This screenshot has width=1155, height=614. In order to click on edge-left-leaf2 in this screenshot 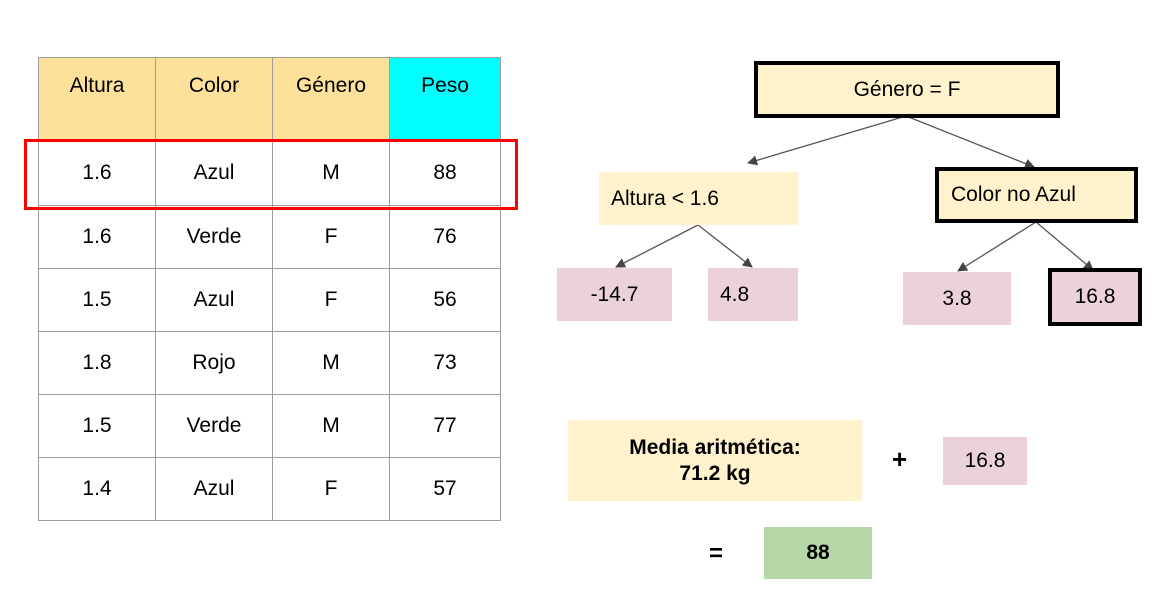, I will do `click(725, 246)`.